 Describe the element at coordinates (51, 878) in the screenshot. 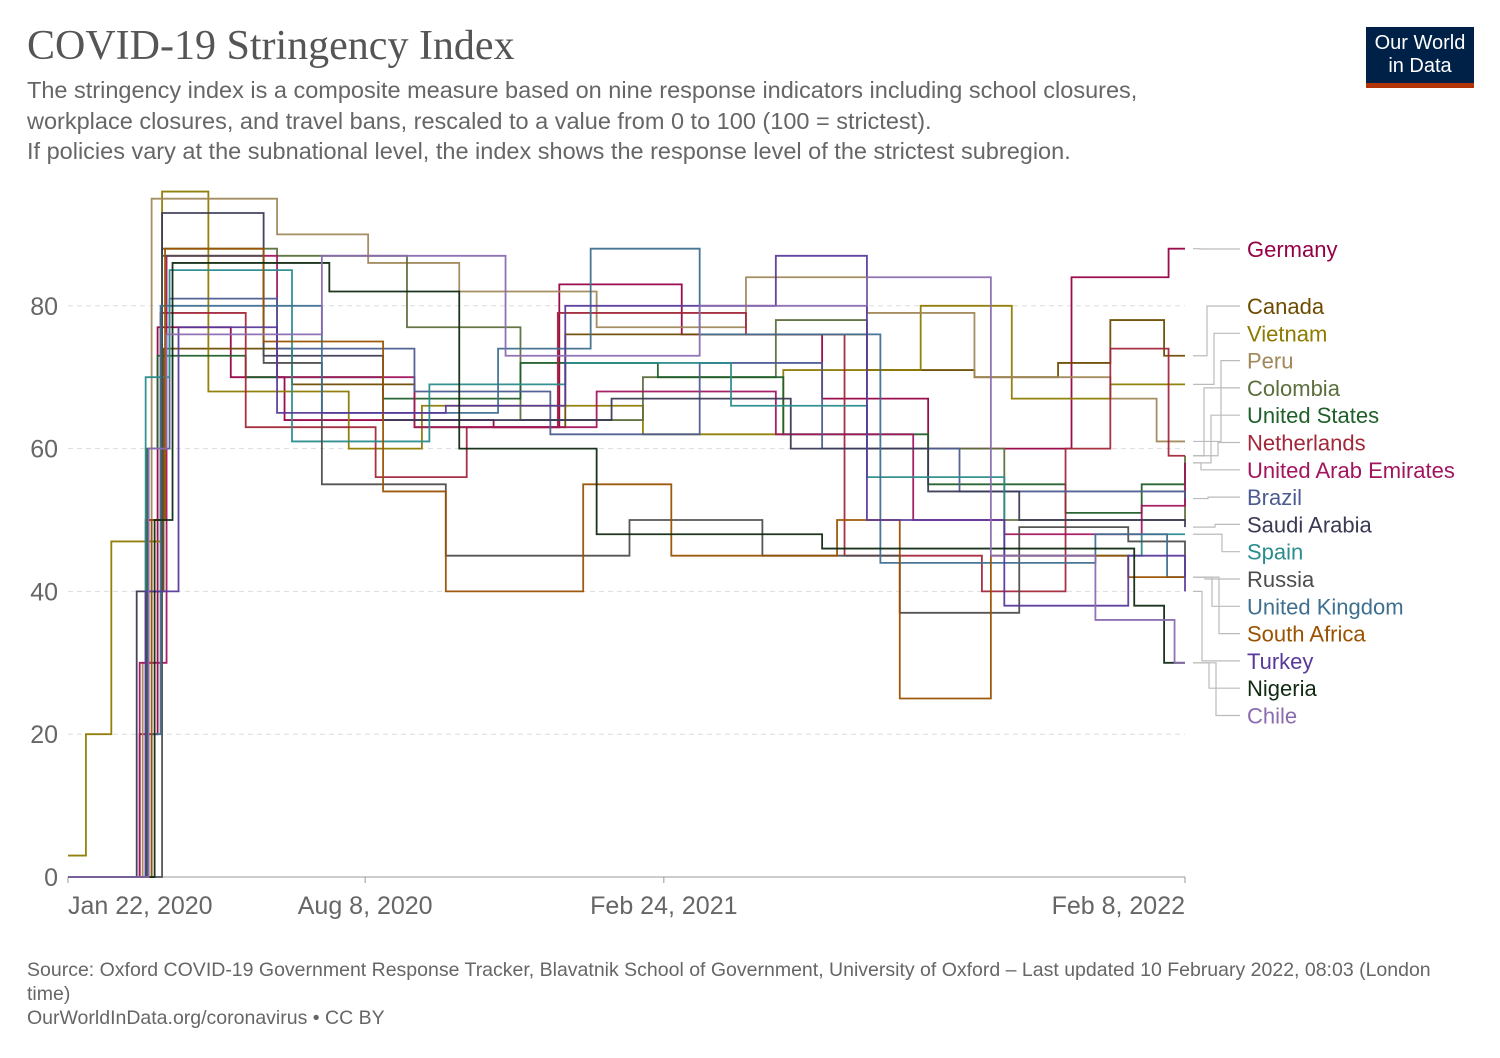

I see `y-tick-label: 0` at that location.